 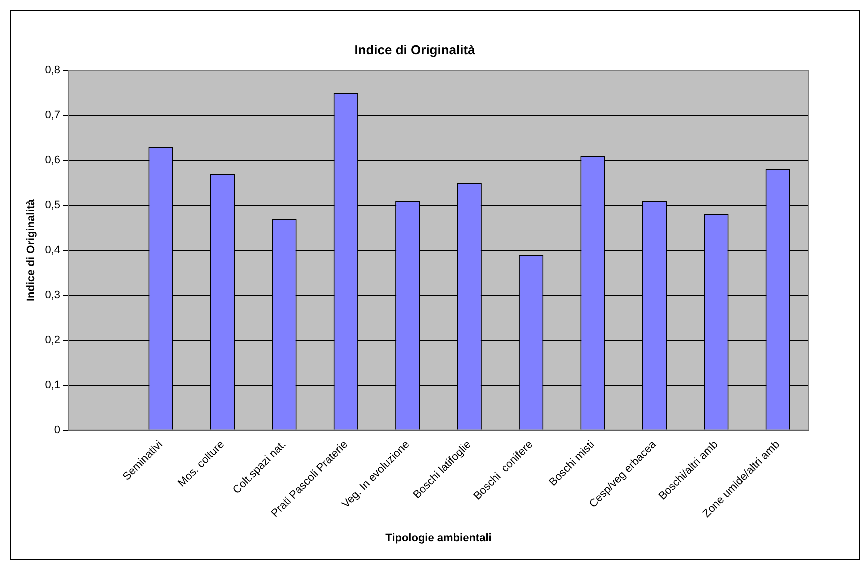 What do you see at coordinates (52, 296) in the screenshot?
I see `y-tick-label: 0,3` at bounding box center [52, 296].